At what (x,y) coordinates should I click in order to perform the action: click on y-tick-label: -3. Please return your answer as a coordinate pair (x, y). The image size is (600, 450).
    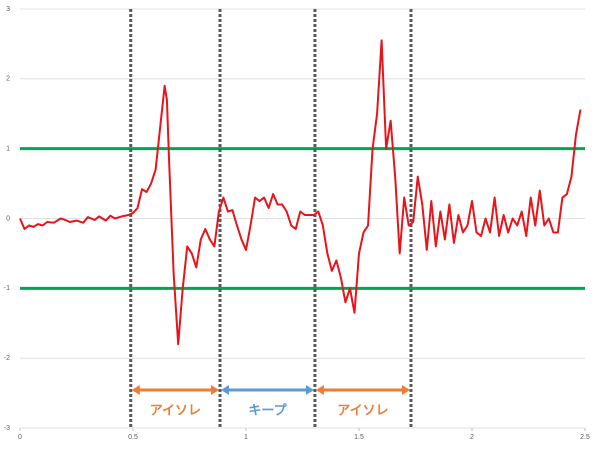
    Looking at the image, I should click on (7, 428).